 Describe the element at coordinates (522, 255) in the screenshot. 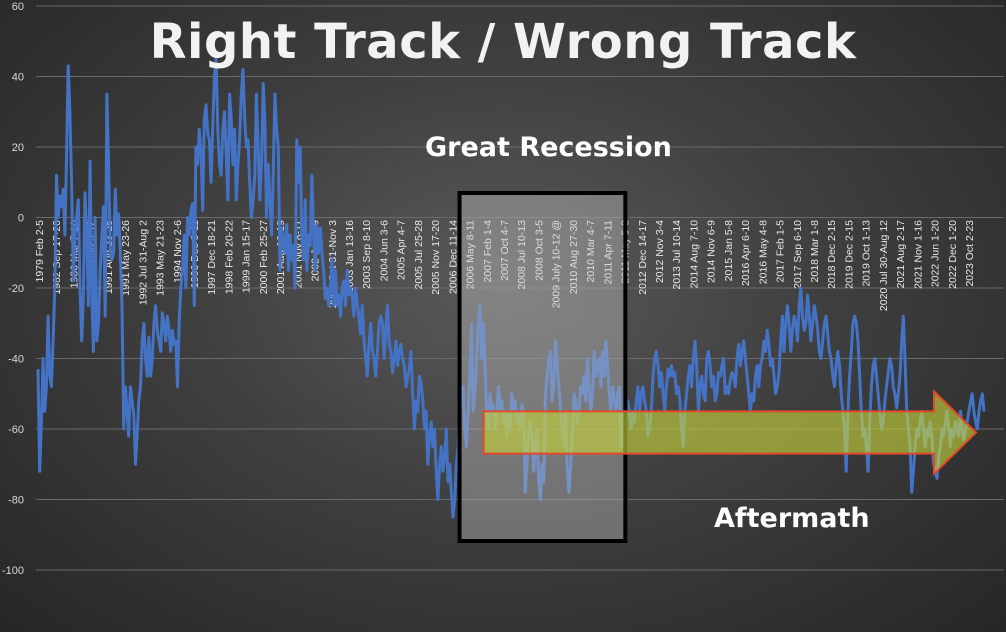

I see `x-tick-label: 2008 Jul 10-13` at that location.